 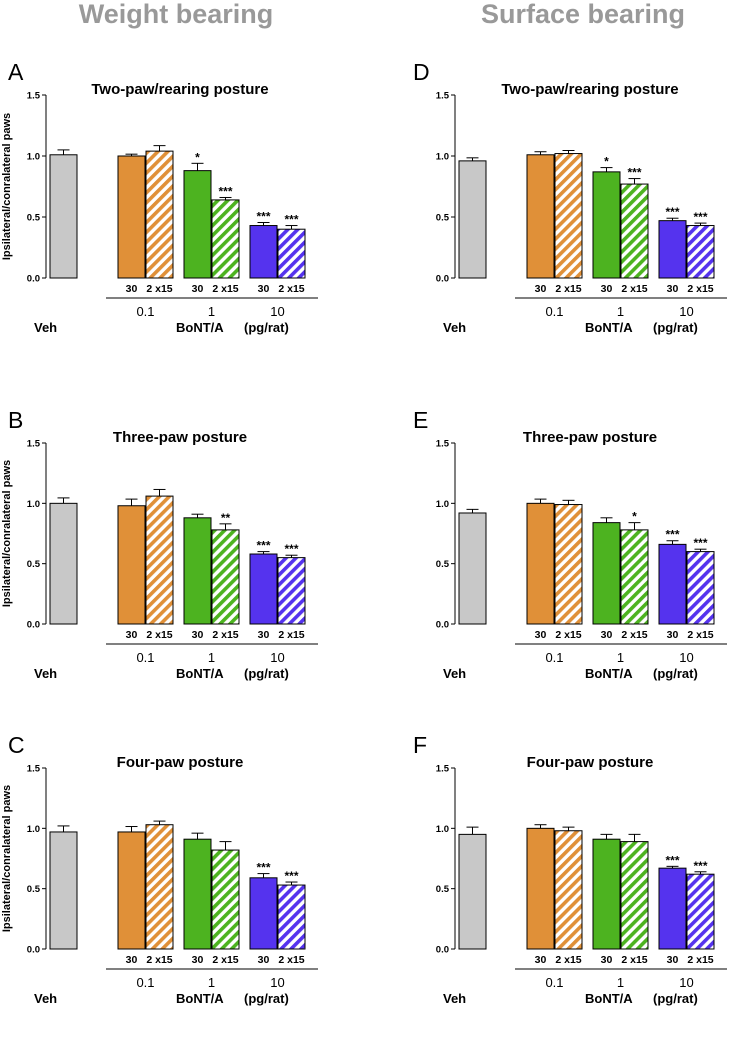 I want to click on panel-title: Four-paw posture, so click(x=180, y=762).